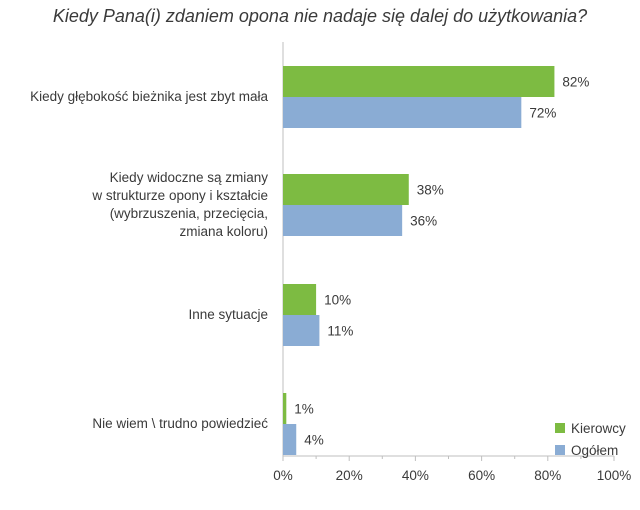 The image size is (640, 510). Describe the element at coordinates (595, 450) in the screenshot. I see `legend-label: Ogółem` at that location.